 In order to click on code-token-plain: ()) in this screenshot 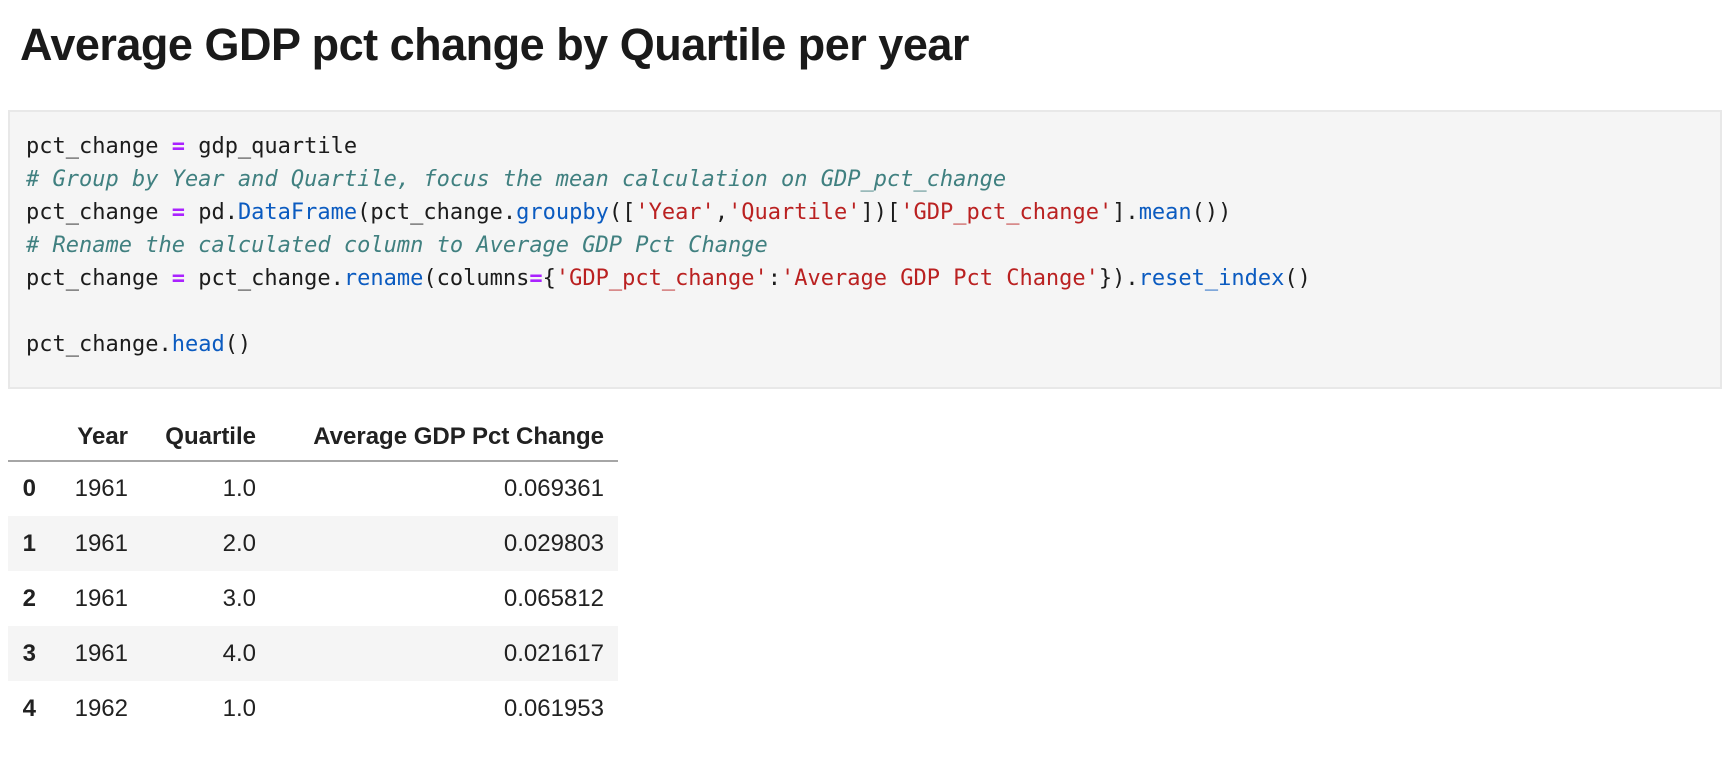, I will do `click(1211, 212)`.